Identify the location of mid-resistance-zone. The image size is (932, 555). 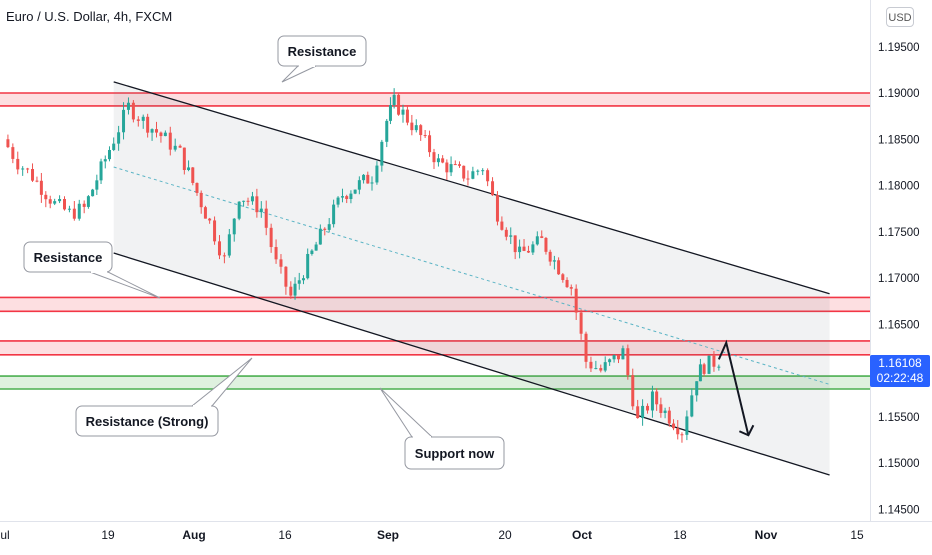
(435, 304).